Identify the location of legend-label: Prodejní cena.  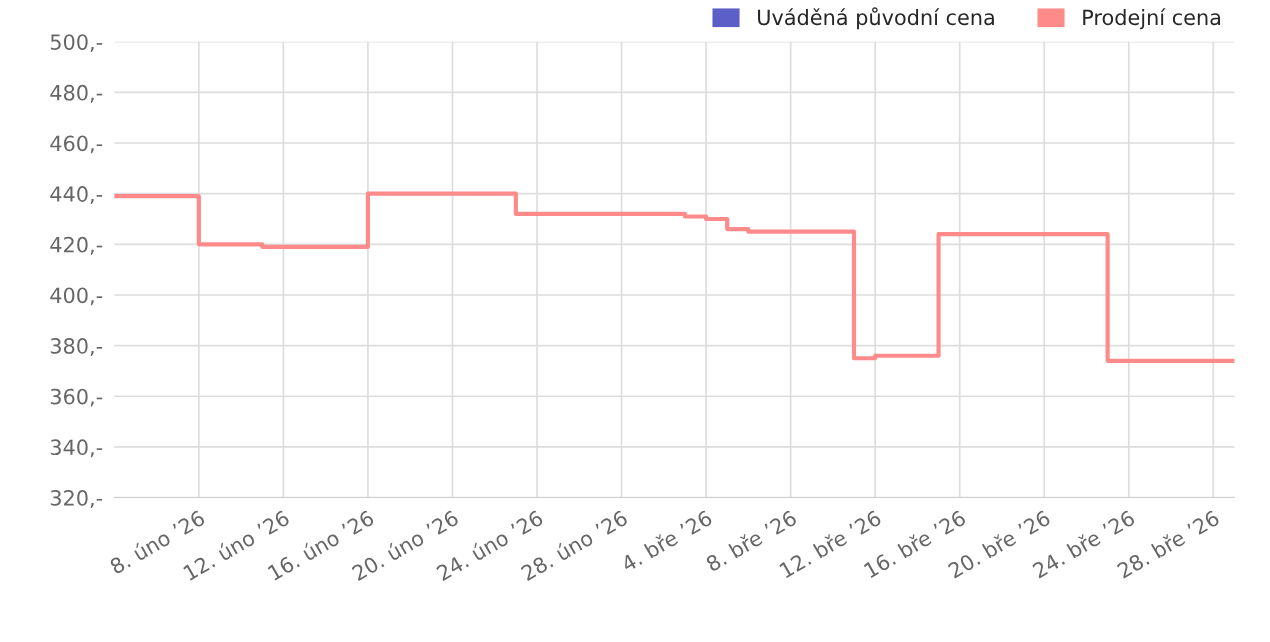
(1152, 19).